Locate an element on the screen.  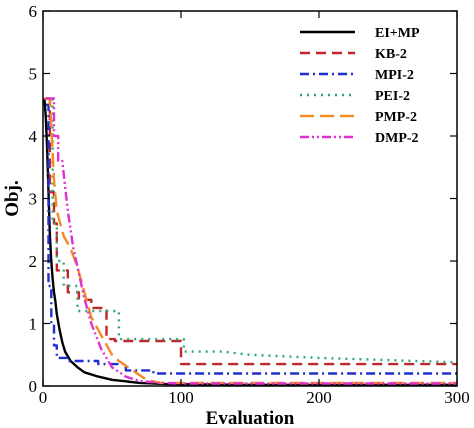
y-tick-label-5: 5 is located at coordinates (33, 74).